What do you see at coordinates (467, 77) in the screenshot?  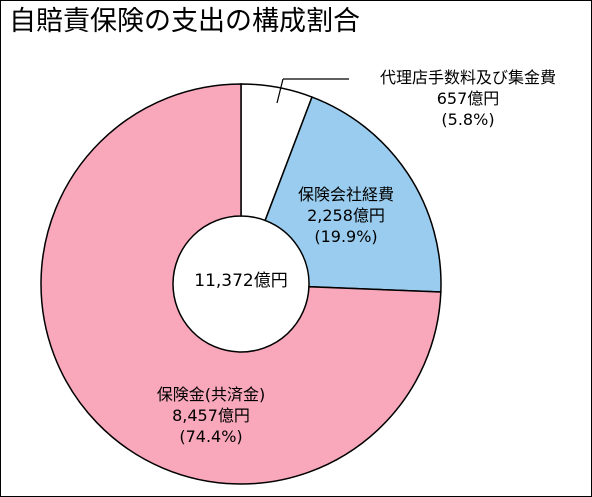 I see `slice-name: 代理店手数料及び集金費` at bounding box center [467, 77].